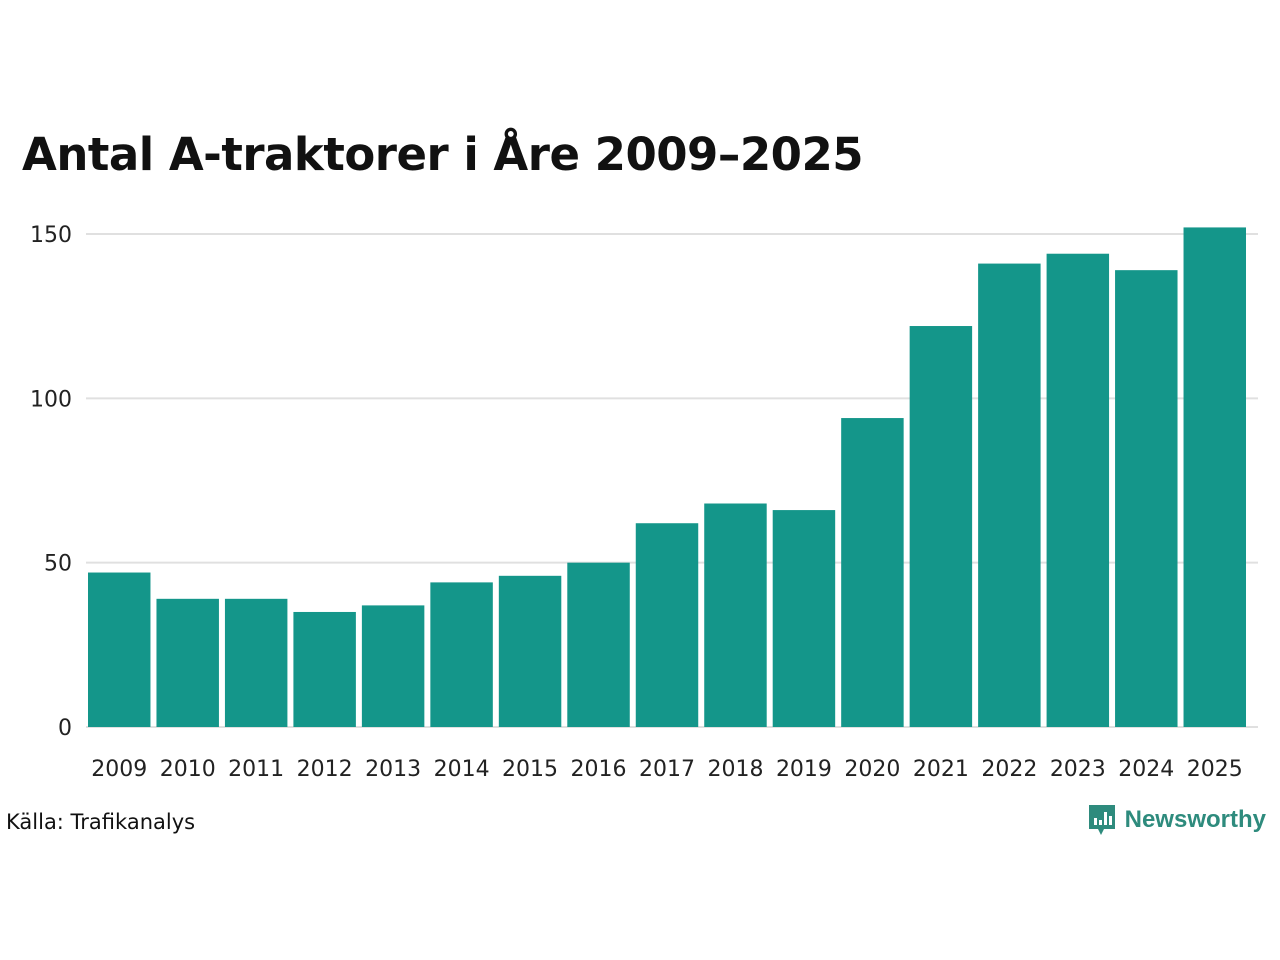 The height and width of the screenshot is (960, 1280). I want to click on x-tick-label: 2023, so click(1078, 769).